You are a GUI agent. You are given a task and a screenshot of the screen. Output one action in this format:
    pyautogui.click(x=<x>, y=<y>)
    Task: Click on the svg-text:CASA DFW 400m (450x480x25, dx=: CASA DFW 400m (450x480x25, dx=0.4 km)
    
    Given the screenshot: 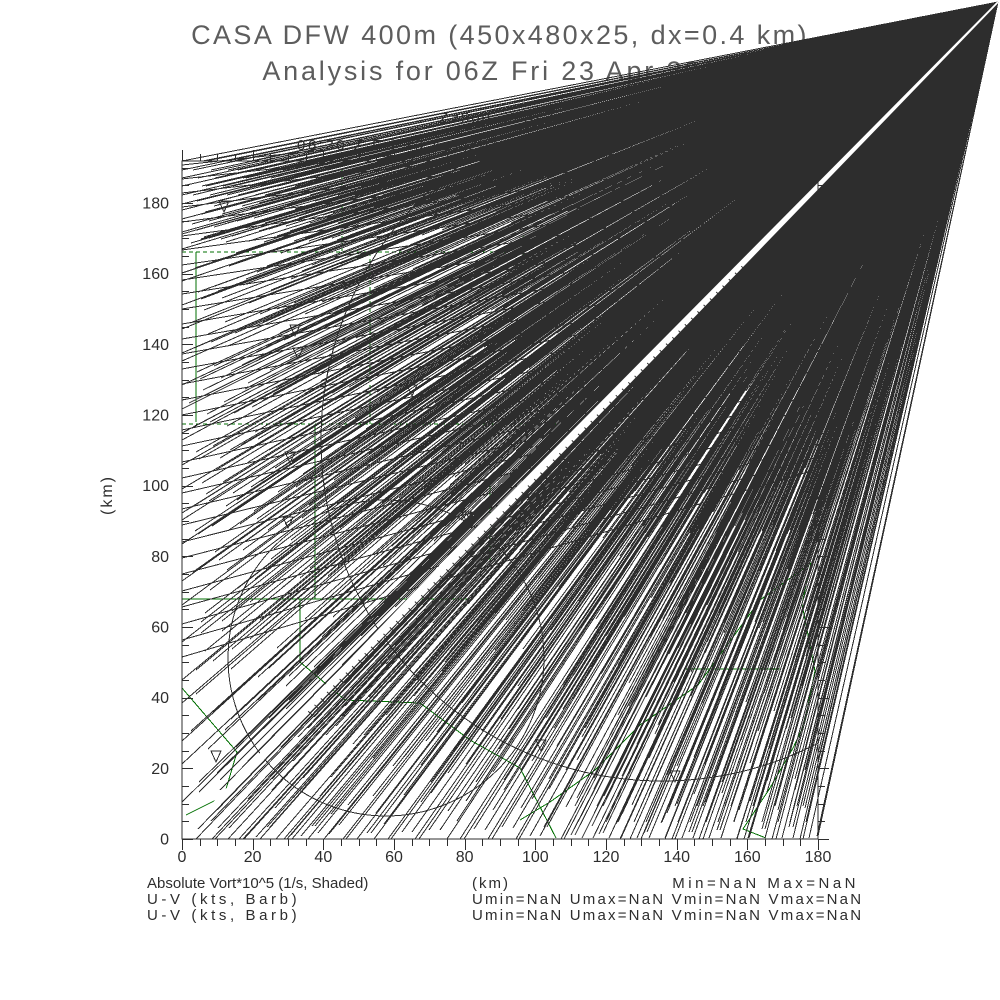 What is the action you would take?
    pyautogui.click(x=500, y=35)
    